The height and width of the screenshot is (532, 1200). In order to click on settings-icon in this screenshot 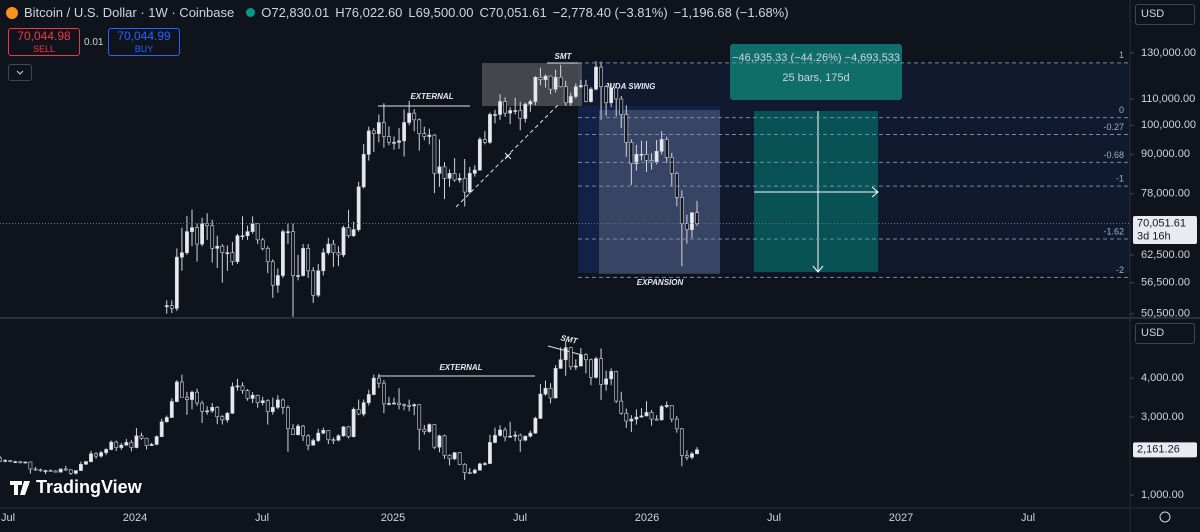, I will do `click(1165, 517)`.